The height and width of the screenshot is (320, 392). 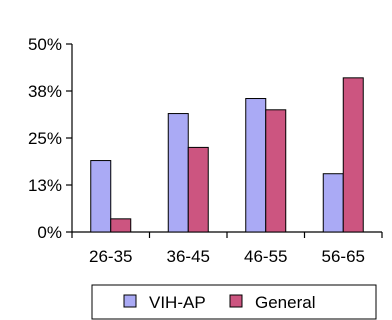 I want to click on y-tick-label: 13%, so click(x=45, y=185).